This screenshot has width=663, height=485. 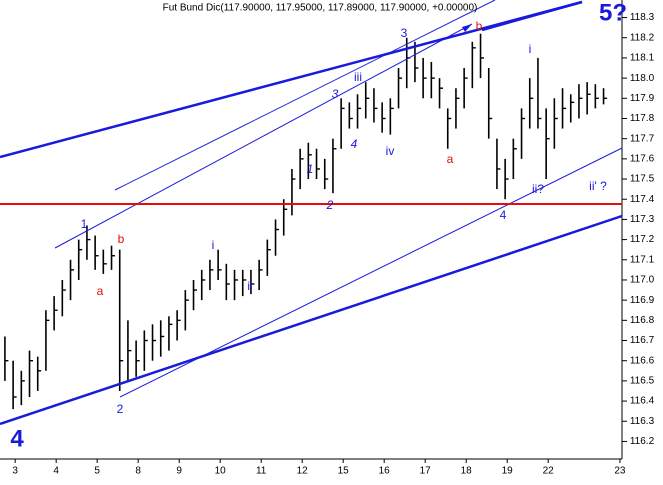 I want to click on y-tick-label: 116.5, so click(x=642, y=381).